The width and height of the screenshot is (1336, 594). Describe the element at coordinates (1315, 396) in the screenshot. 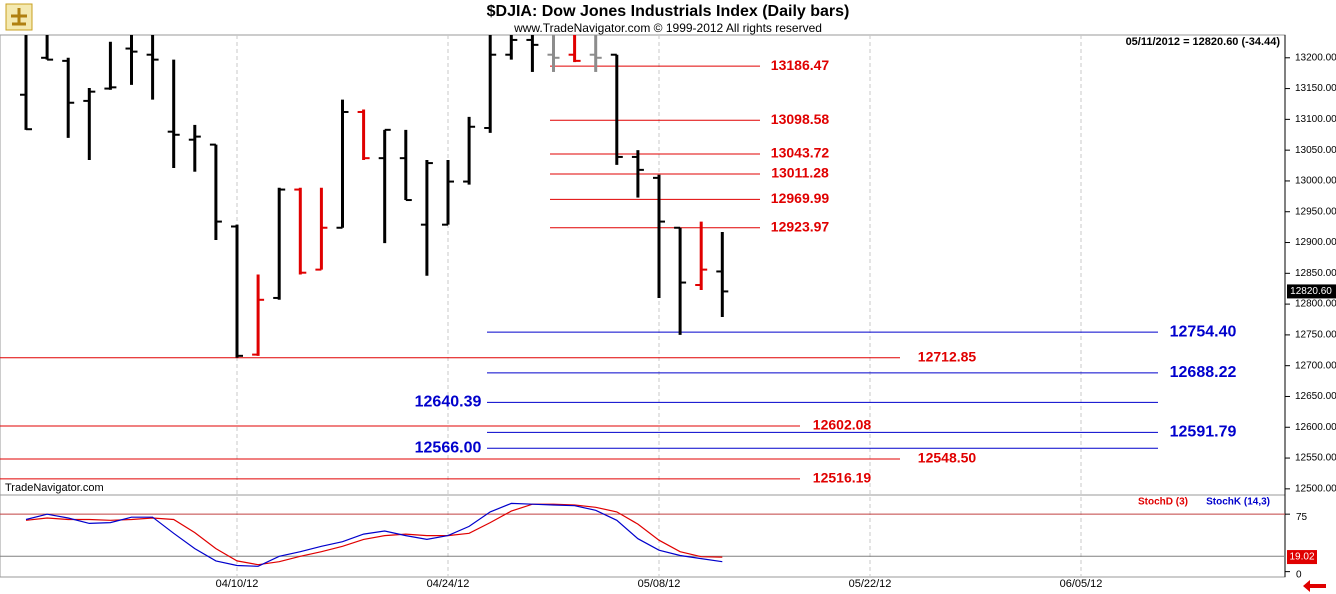

I see `y-tick-label: 12650.00` at that location.